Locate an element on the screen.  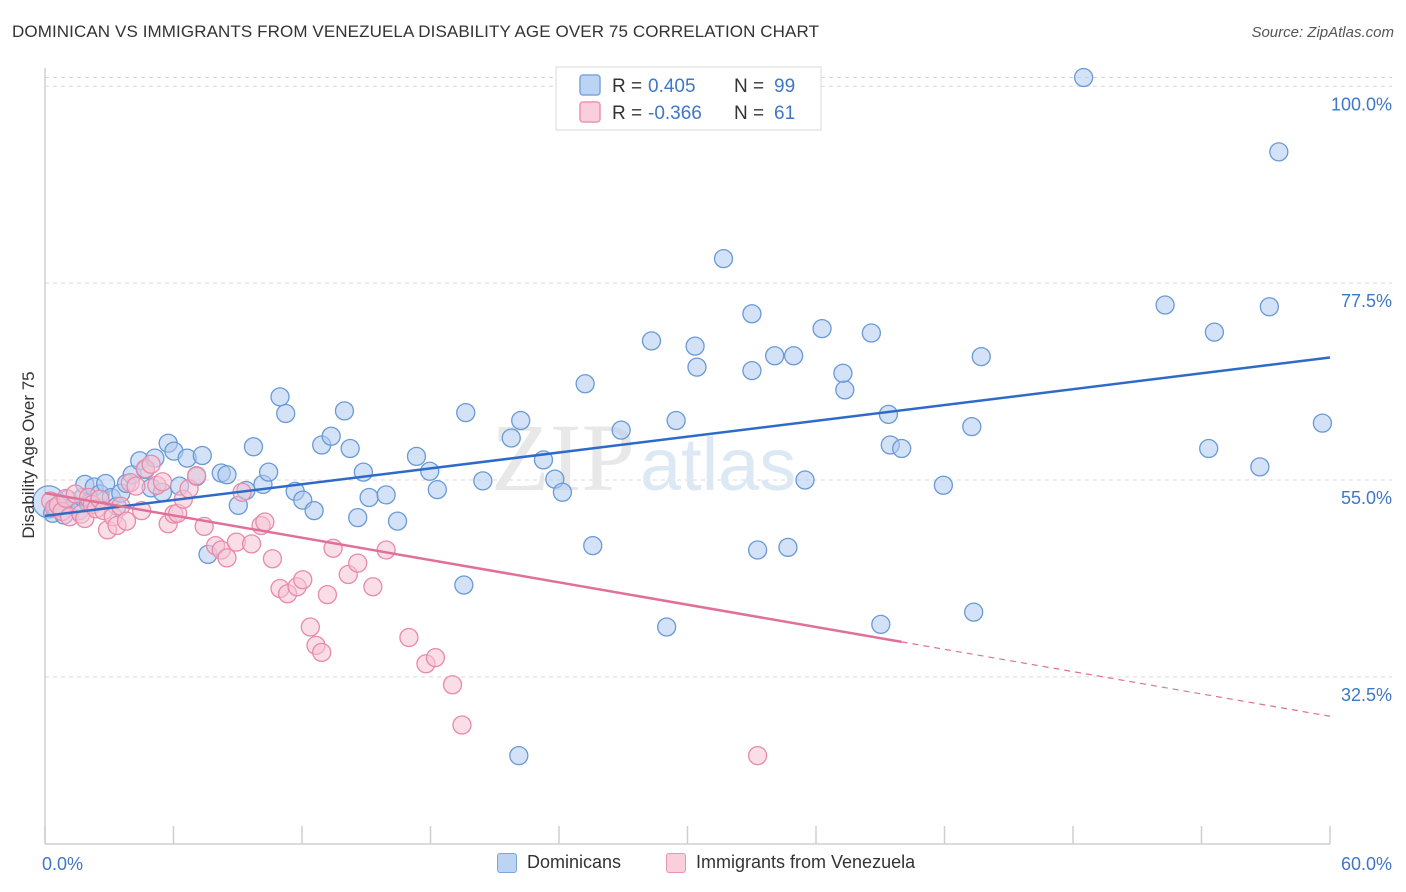
legend-swatch-blue is located at coordinates (507, 862).